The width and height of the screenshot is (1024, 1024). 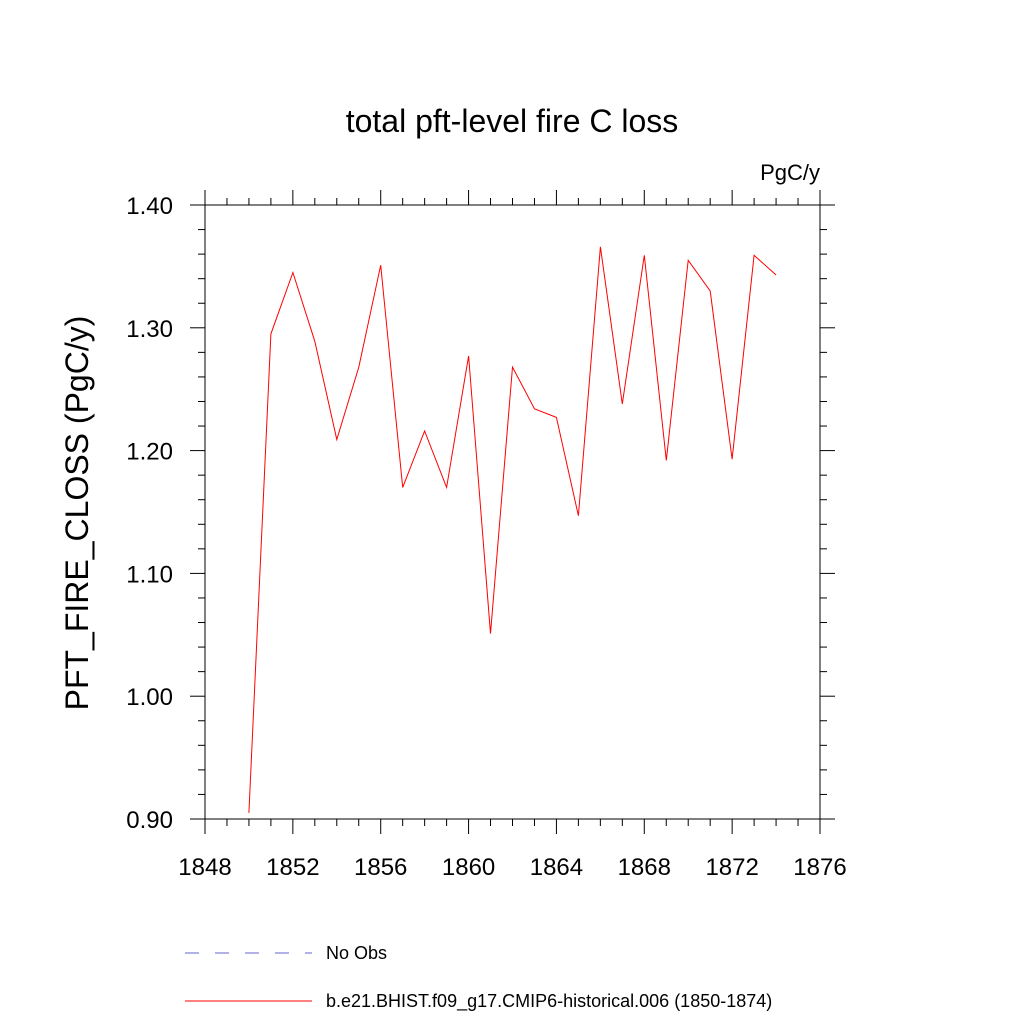 I want to click on legend-label-no-obs: No Obs, so click(x=356, y=953).